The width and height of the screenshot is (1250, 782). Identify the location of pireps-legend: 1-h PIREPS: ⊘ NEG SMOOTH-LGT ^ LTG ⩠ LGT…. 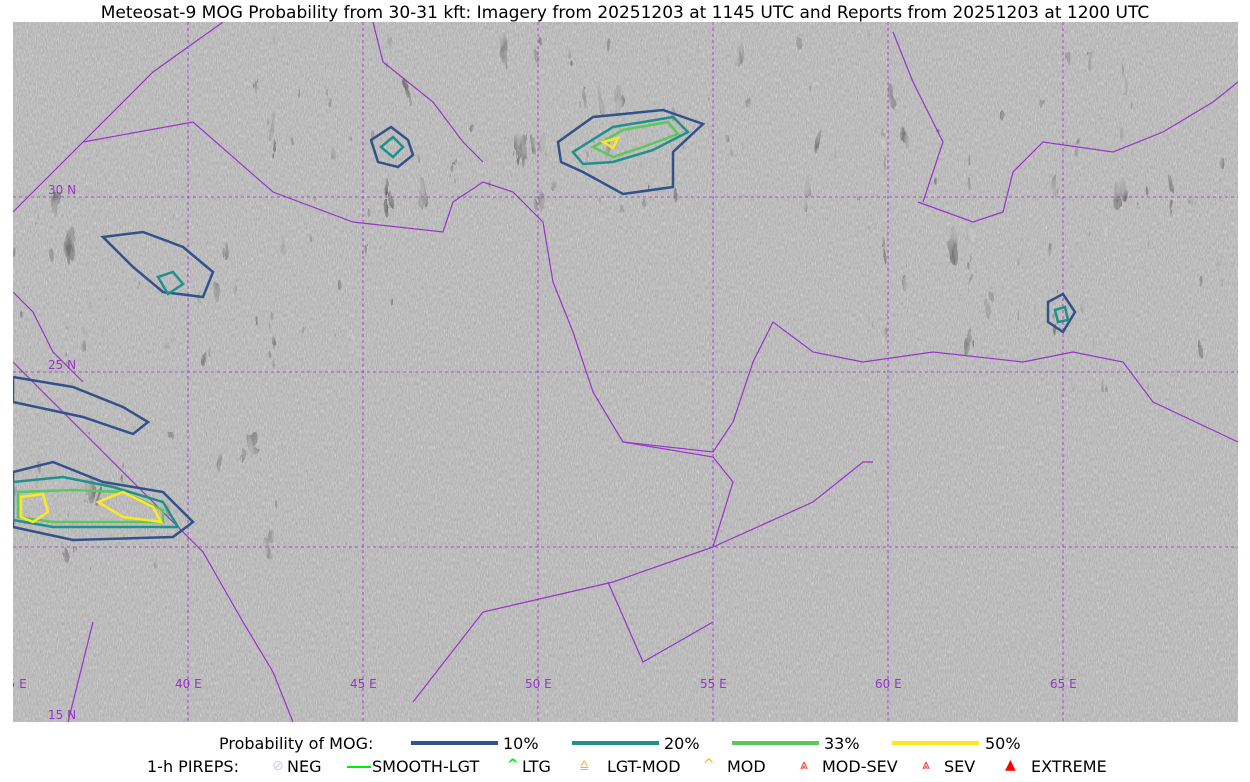
(625, 767).